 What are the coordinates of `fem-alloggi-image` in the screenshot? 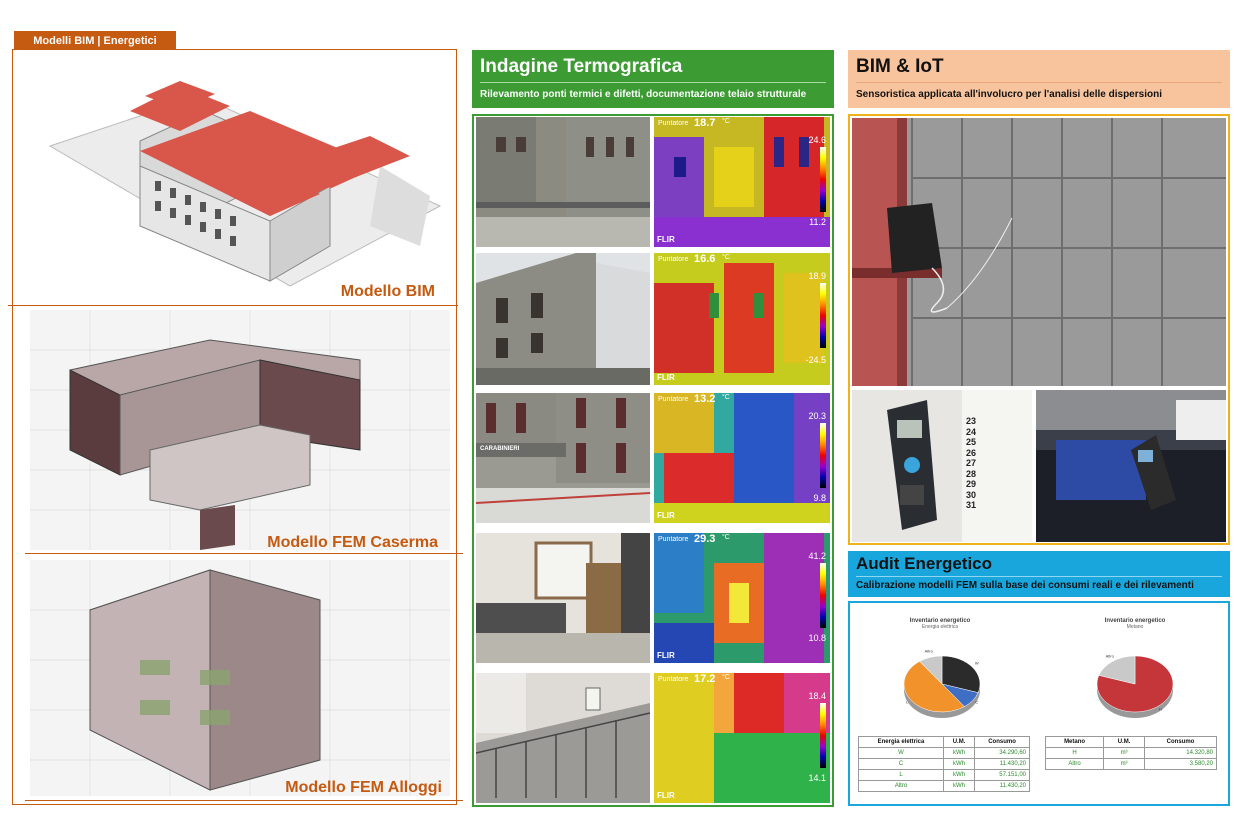 It's located at (240, 678).